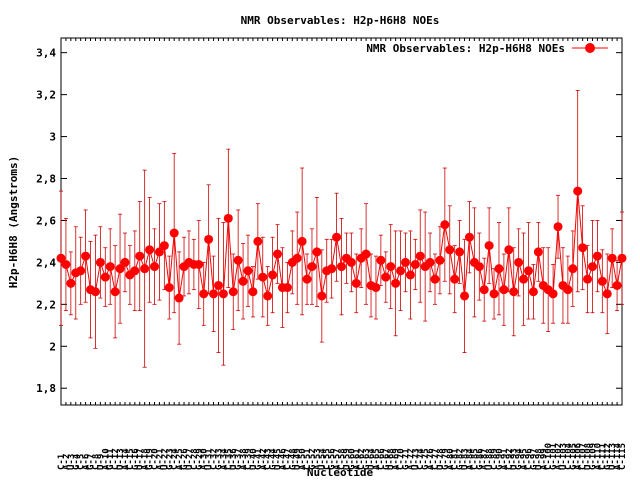 The width and height of the screenshot is (640, 480). What do you see at coordinates (215, 459) in the screenshot?
I see `x-tick-label: C-32` at bounding box center [215, 459].